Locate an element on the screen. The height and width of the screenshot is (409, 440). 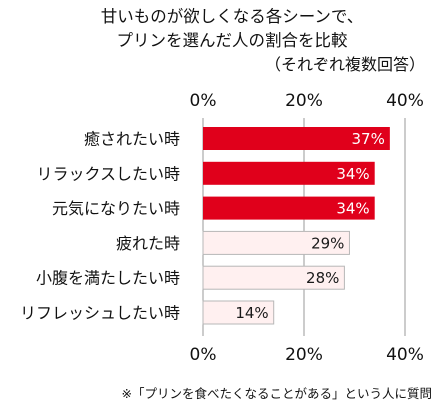
chart-footnote: ※「プリンを食べたくなることがある」という人に質問 is located at coordinates (277, 393).